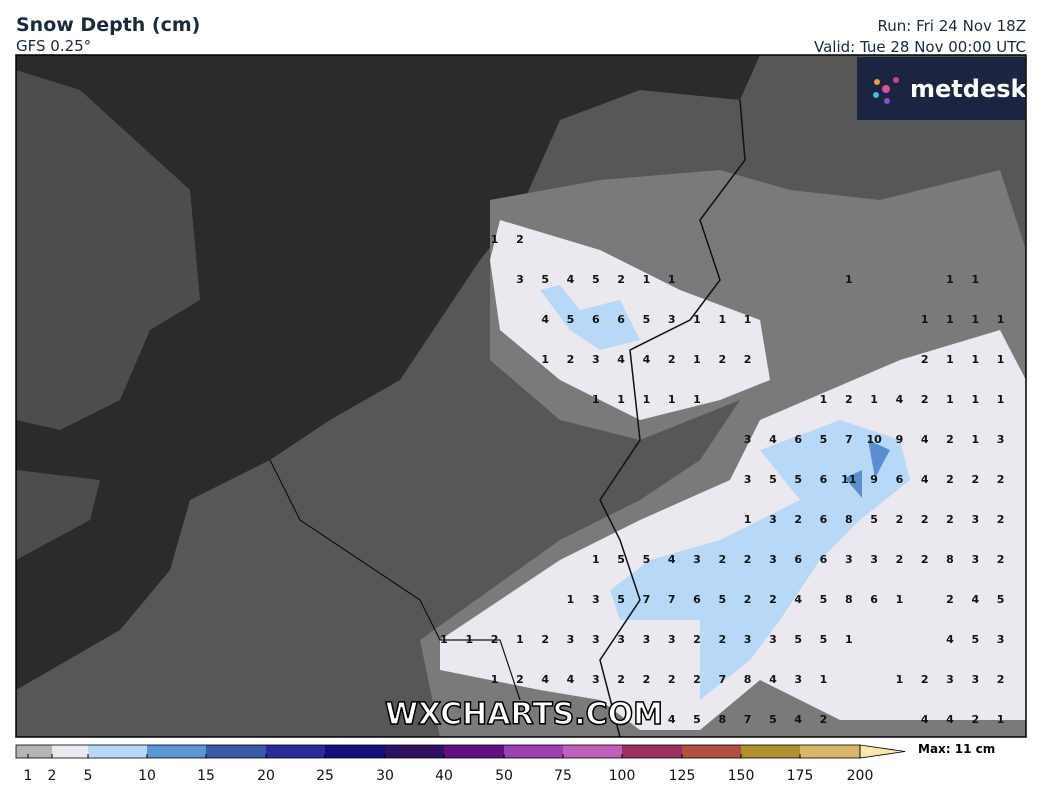 This screenshot has width=1042, height=800. I want to click on snow-5cm, so click(760, 560).